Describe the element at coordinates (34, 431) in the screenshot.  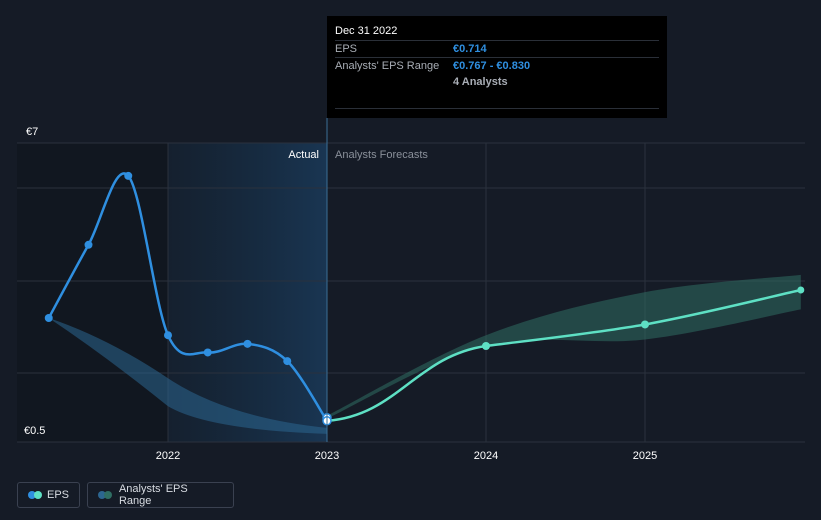
I see `y-bottom-label: €0.5` at that location.